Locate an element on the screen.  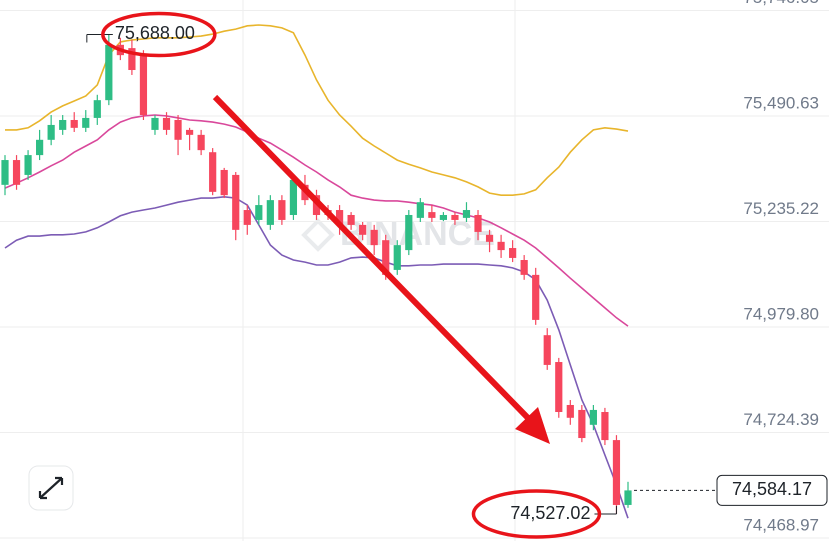
min-label: 74,527.02 is located at coordinates (550, 513).